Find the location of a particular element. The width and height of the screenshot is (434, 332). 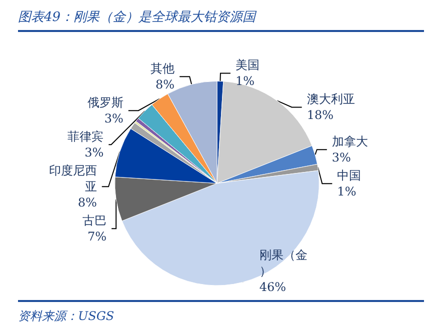

data-label: 7% is located at coordinates (97, 237).